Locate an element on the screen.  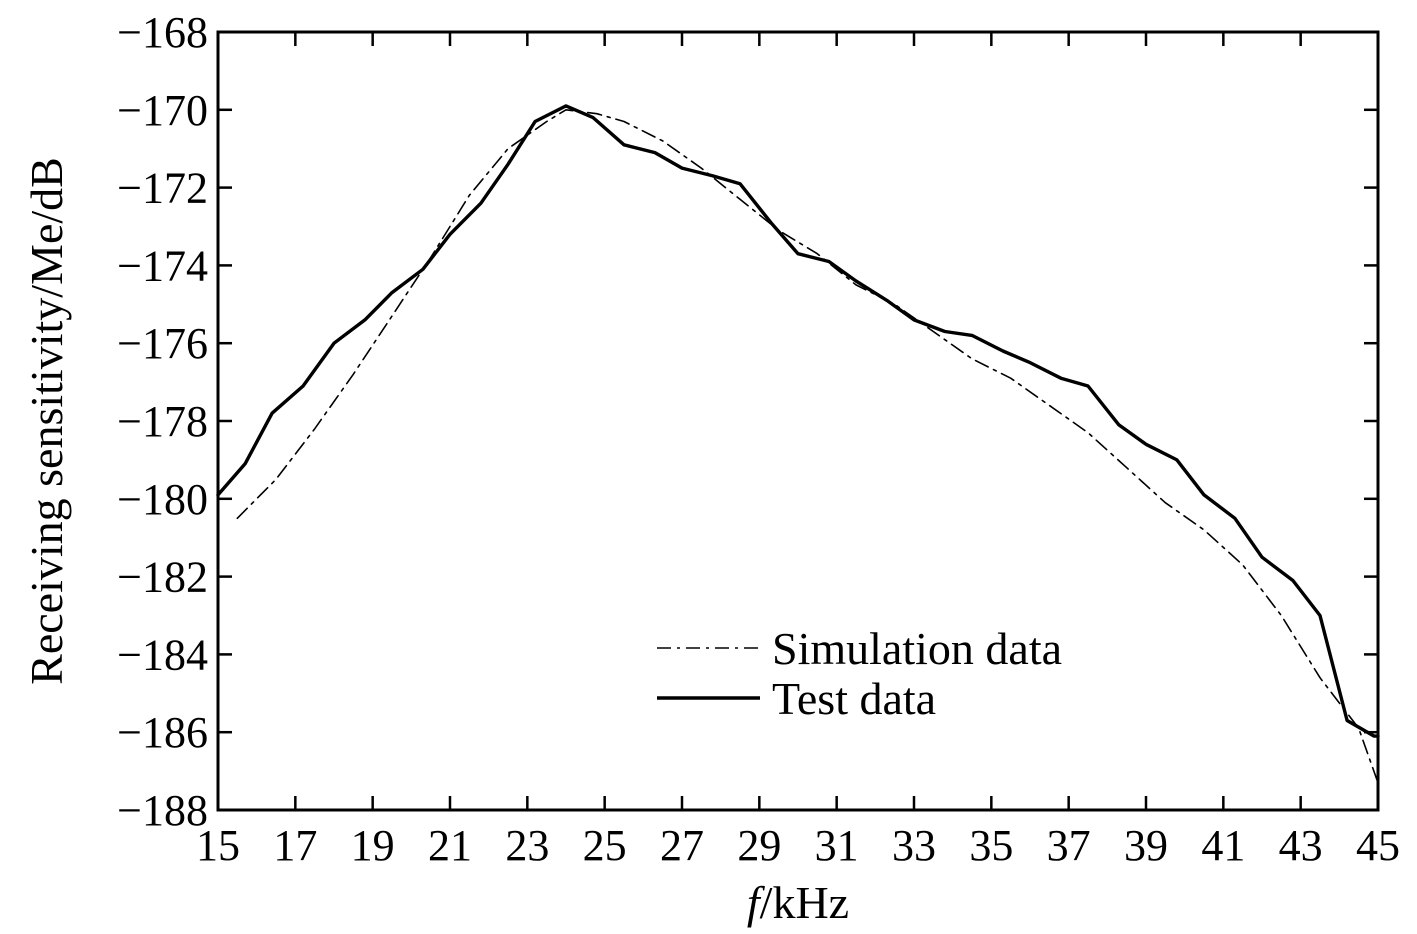
x-tick-label: 19 is located at coordinates (373, 845).